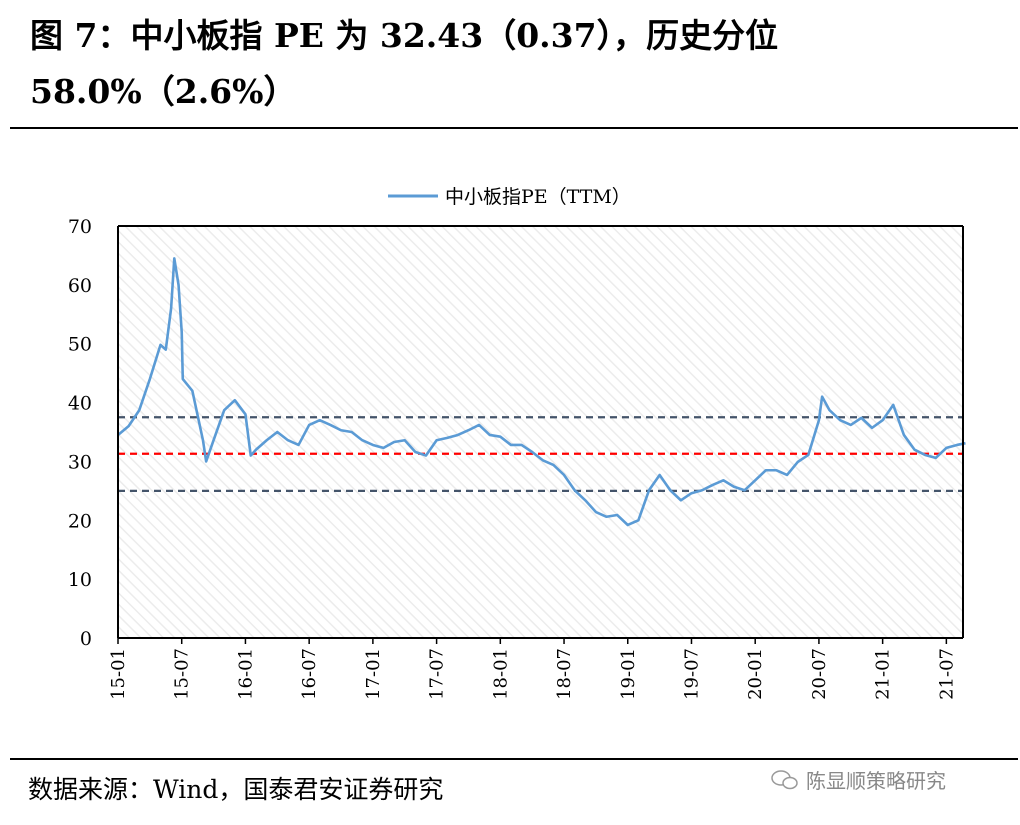 Image resolution: width=1020 pixels, height=825 pixels. I want to click on wechat-icon, so click(784, 779).